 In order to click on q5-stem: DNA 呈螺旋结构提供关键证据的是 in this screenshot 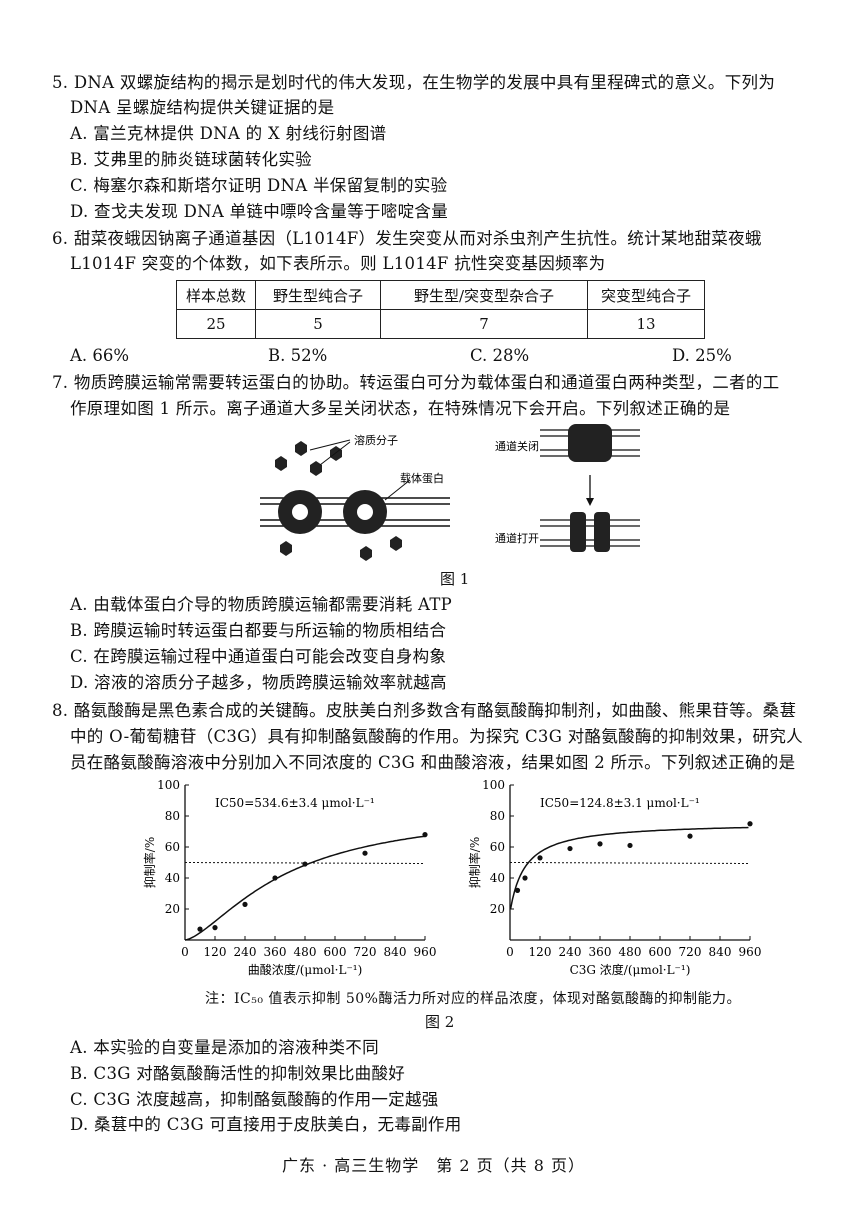, I will do `click(202, 107)`.